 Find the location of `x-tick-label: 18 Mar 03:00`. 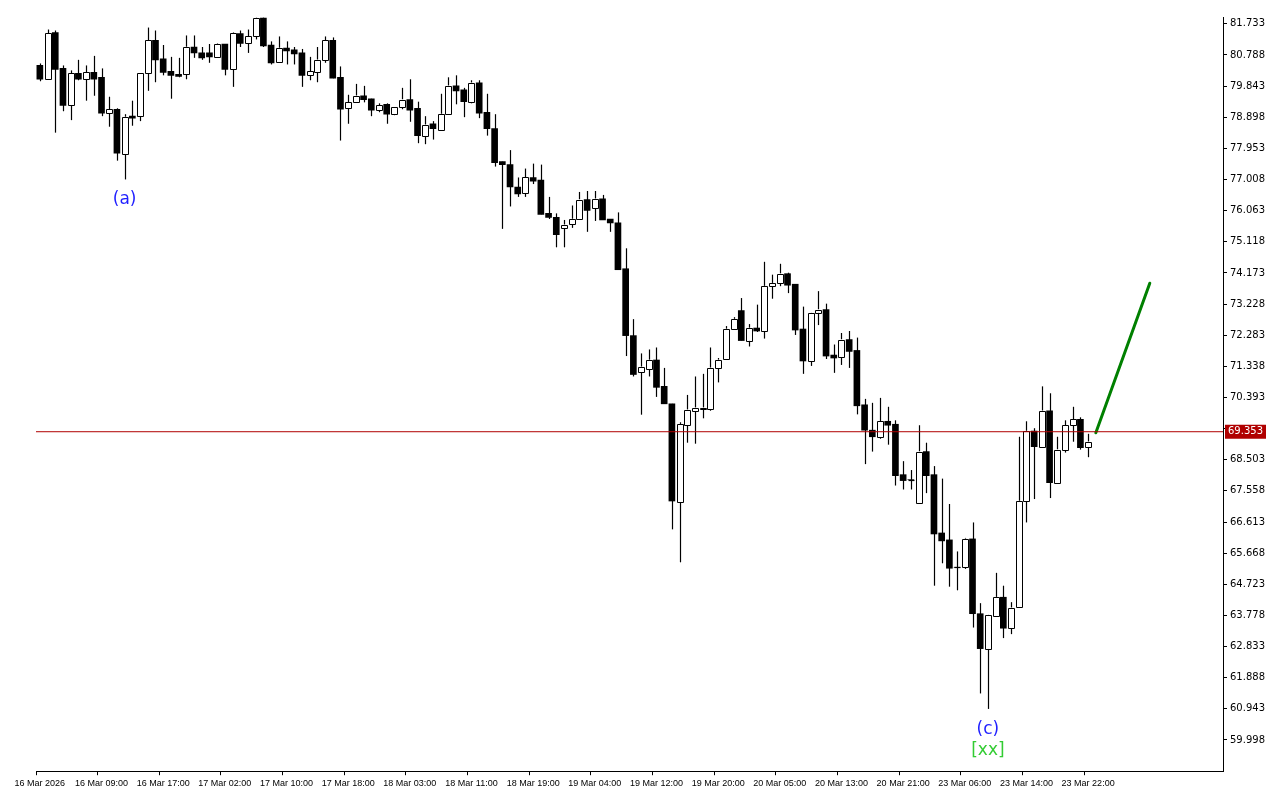

x-tick-label: 18 Mar 03:00 is located at coordinates (410, 783).